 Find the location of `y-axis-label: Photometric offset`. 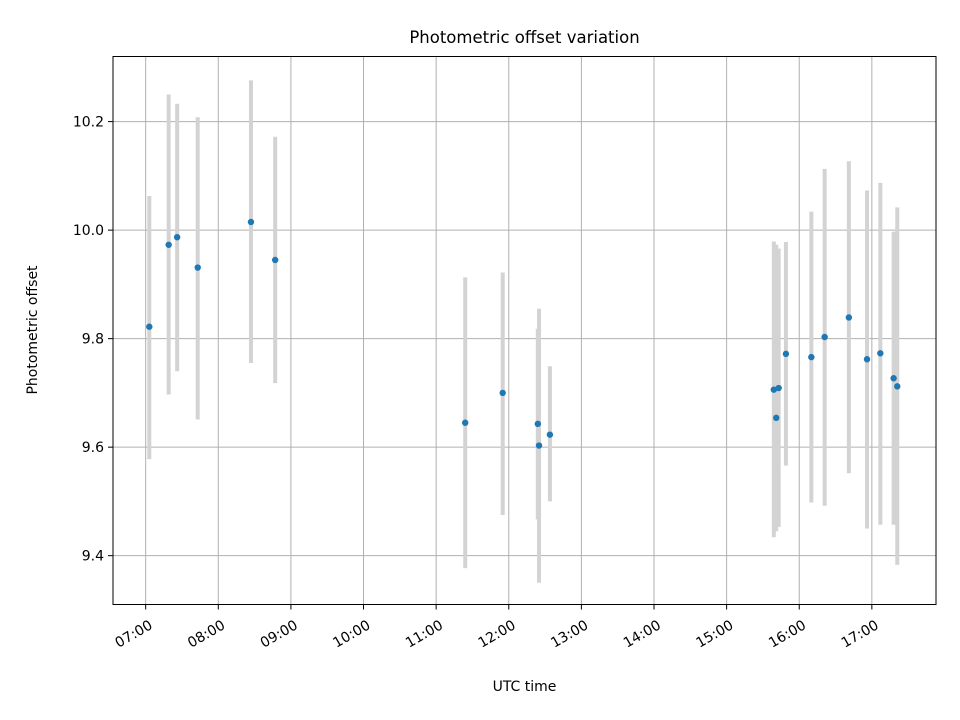

y-axis-label: Photometric offset is located at coordinates (33, 330).